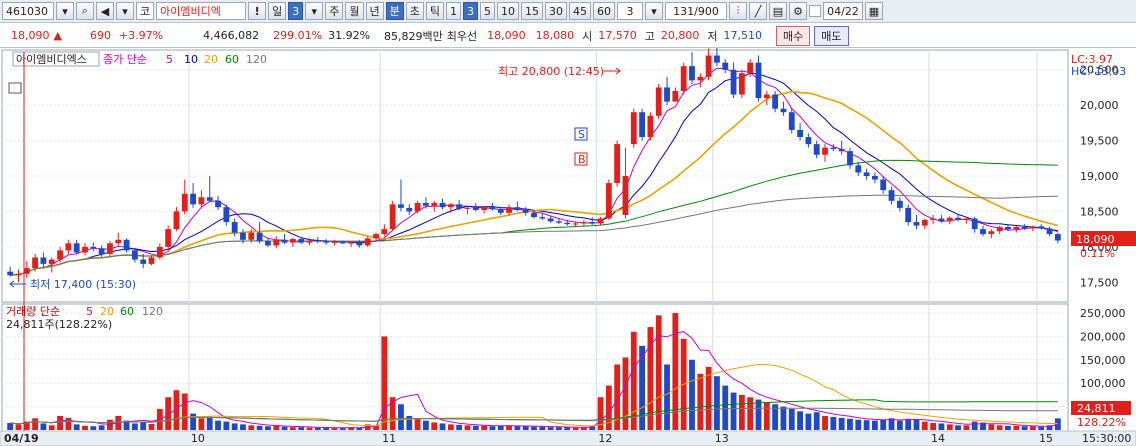 This screenshot has width=1136, height=446. I want to click on volume-tick-label: 100,000, so click(1103, 383).